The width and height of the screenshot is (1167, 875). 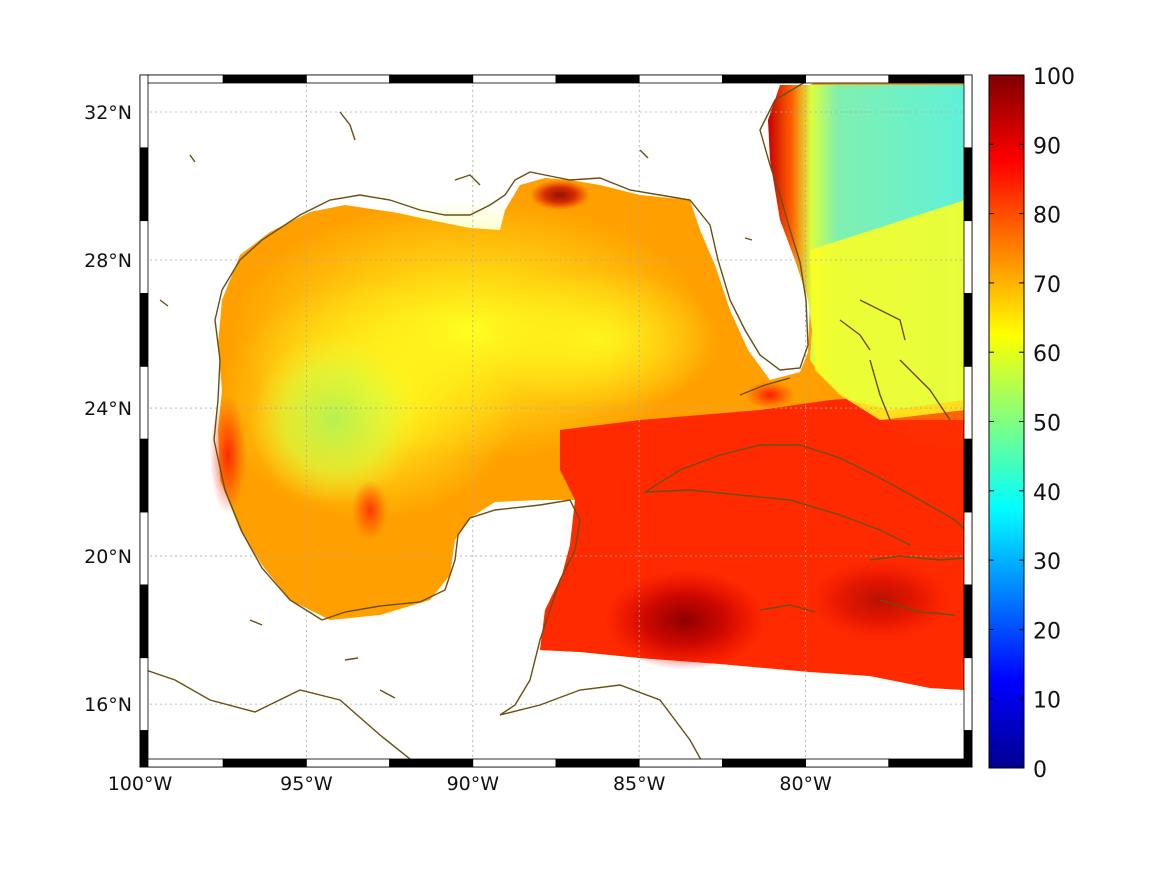 What do you see at coordinates (1054, 77) in the screenshot?
I see `colorbar-label: 100` at bounding box center [1054, 77].